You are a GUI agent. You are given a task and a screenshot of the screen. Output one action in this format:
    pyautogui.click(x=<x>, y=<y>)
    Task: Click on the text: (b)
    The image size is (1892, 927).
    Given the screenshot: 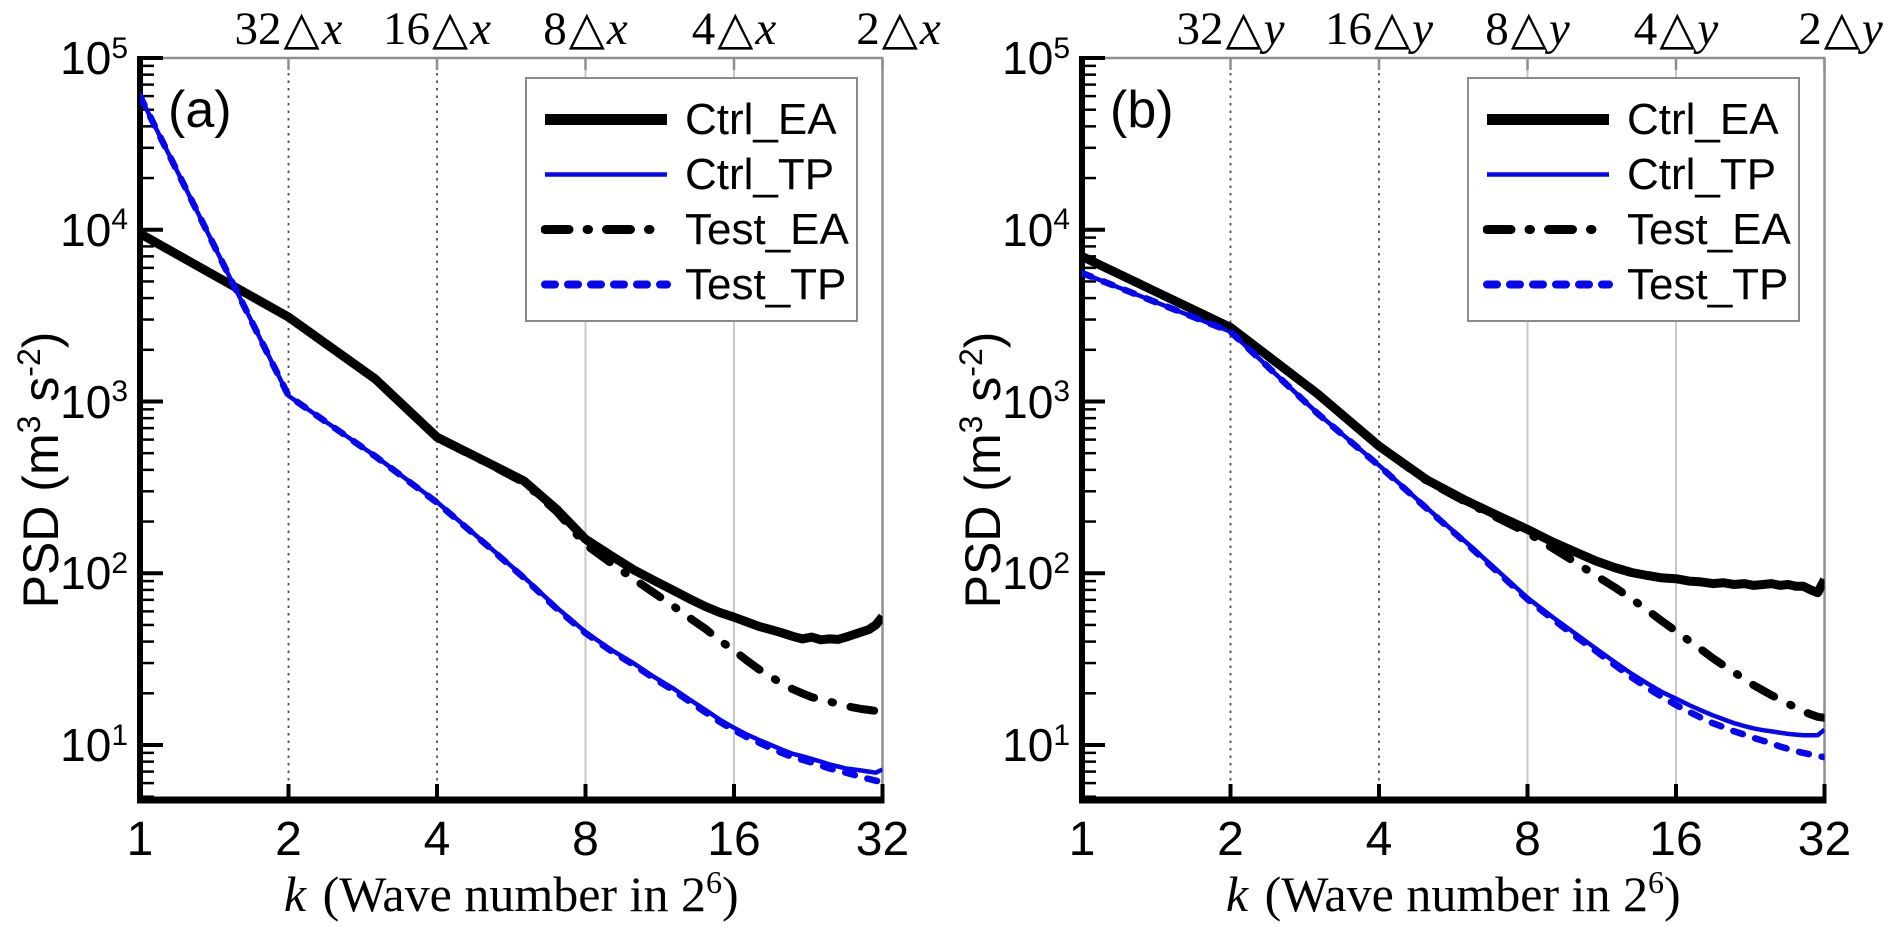 What is the action you would take?
    pyautogui.click(x=1142, y=110)
    